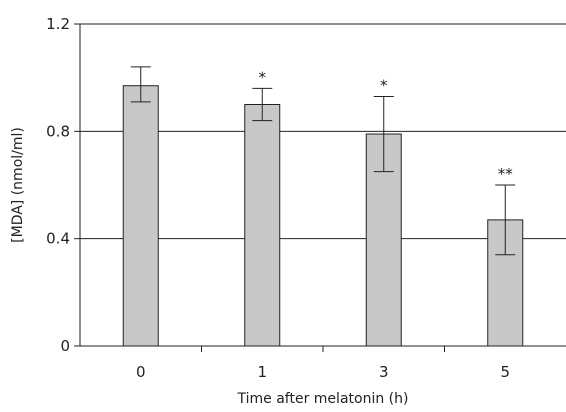 Image resolution: width=566 pixels, height=412 pixels. Describe the element at coordinates (323, 399) in the screenshot. I see `x-axis-title: Time after melatonin (h)` at that location.